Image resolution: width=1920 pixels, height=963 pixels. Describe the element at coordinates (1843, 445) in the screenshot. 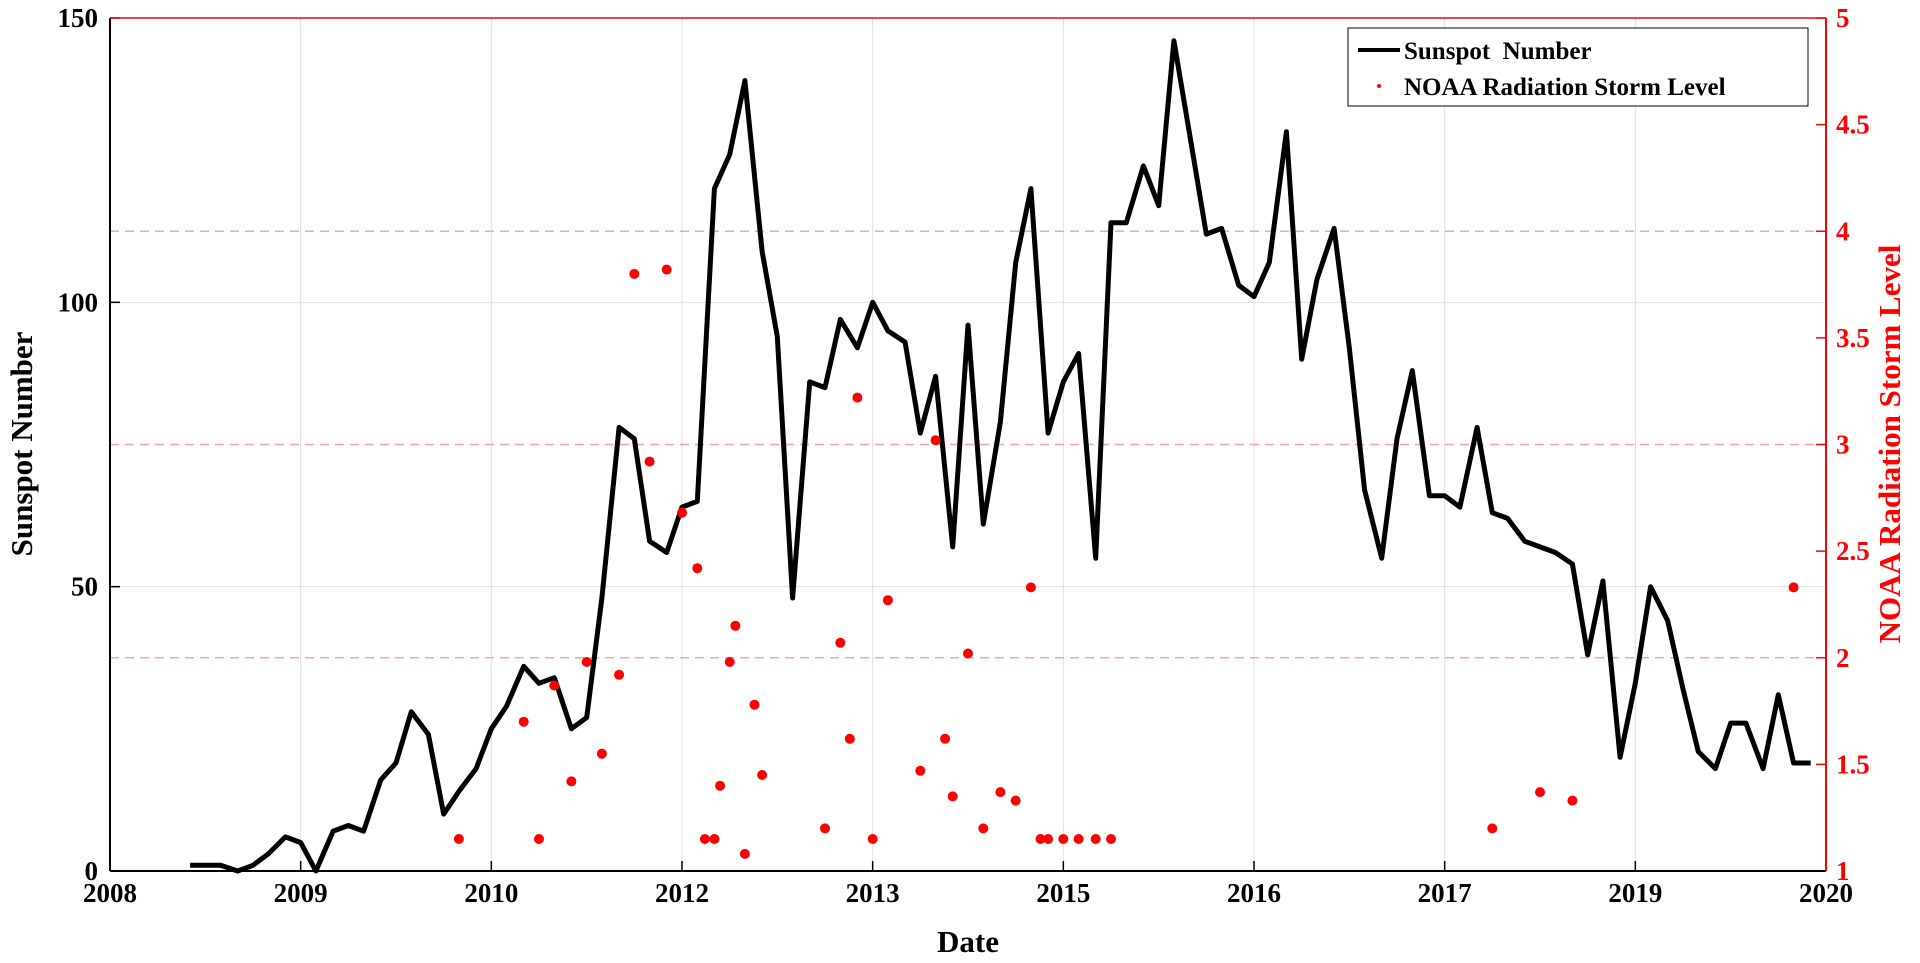

I see `y-tick-label-right: 3` at that location.